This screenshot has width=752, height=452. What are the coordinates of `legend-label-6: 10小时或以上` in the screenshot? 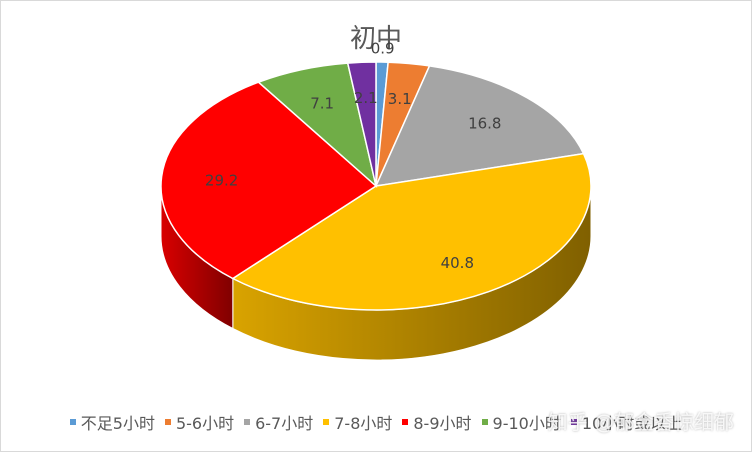 It's located at (632, 423).